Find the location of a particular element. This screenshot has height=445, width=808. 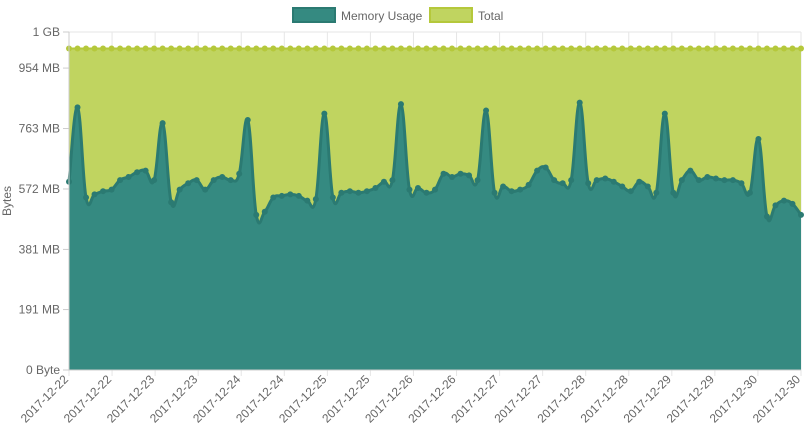

legend-item-total: Total is located at coordinates (466, 15).